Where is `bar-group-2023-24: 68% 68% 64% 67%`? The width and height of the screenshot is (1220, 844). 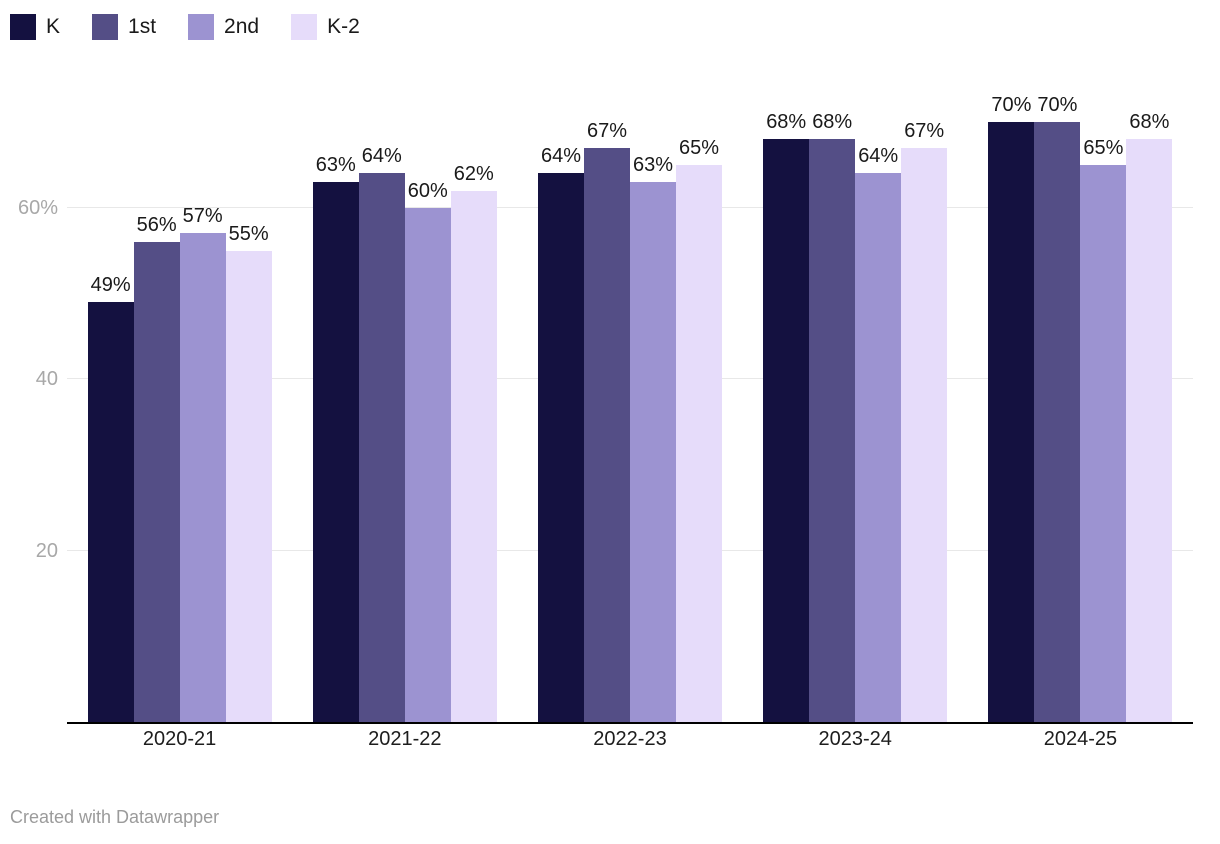
bar-group-2023-24: 68% 68% 64% 67% is located at coordinates (855, 416).